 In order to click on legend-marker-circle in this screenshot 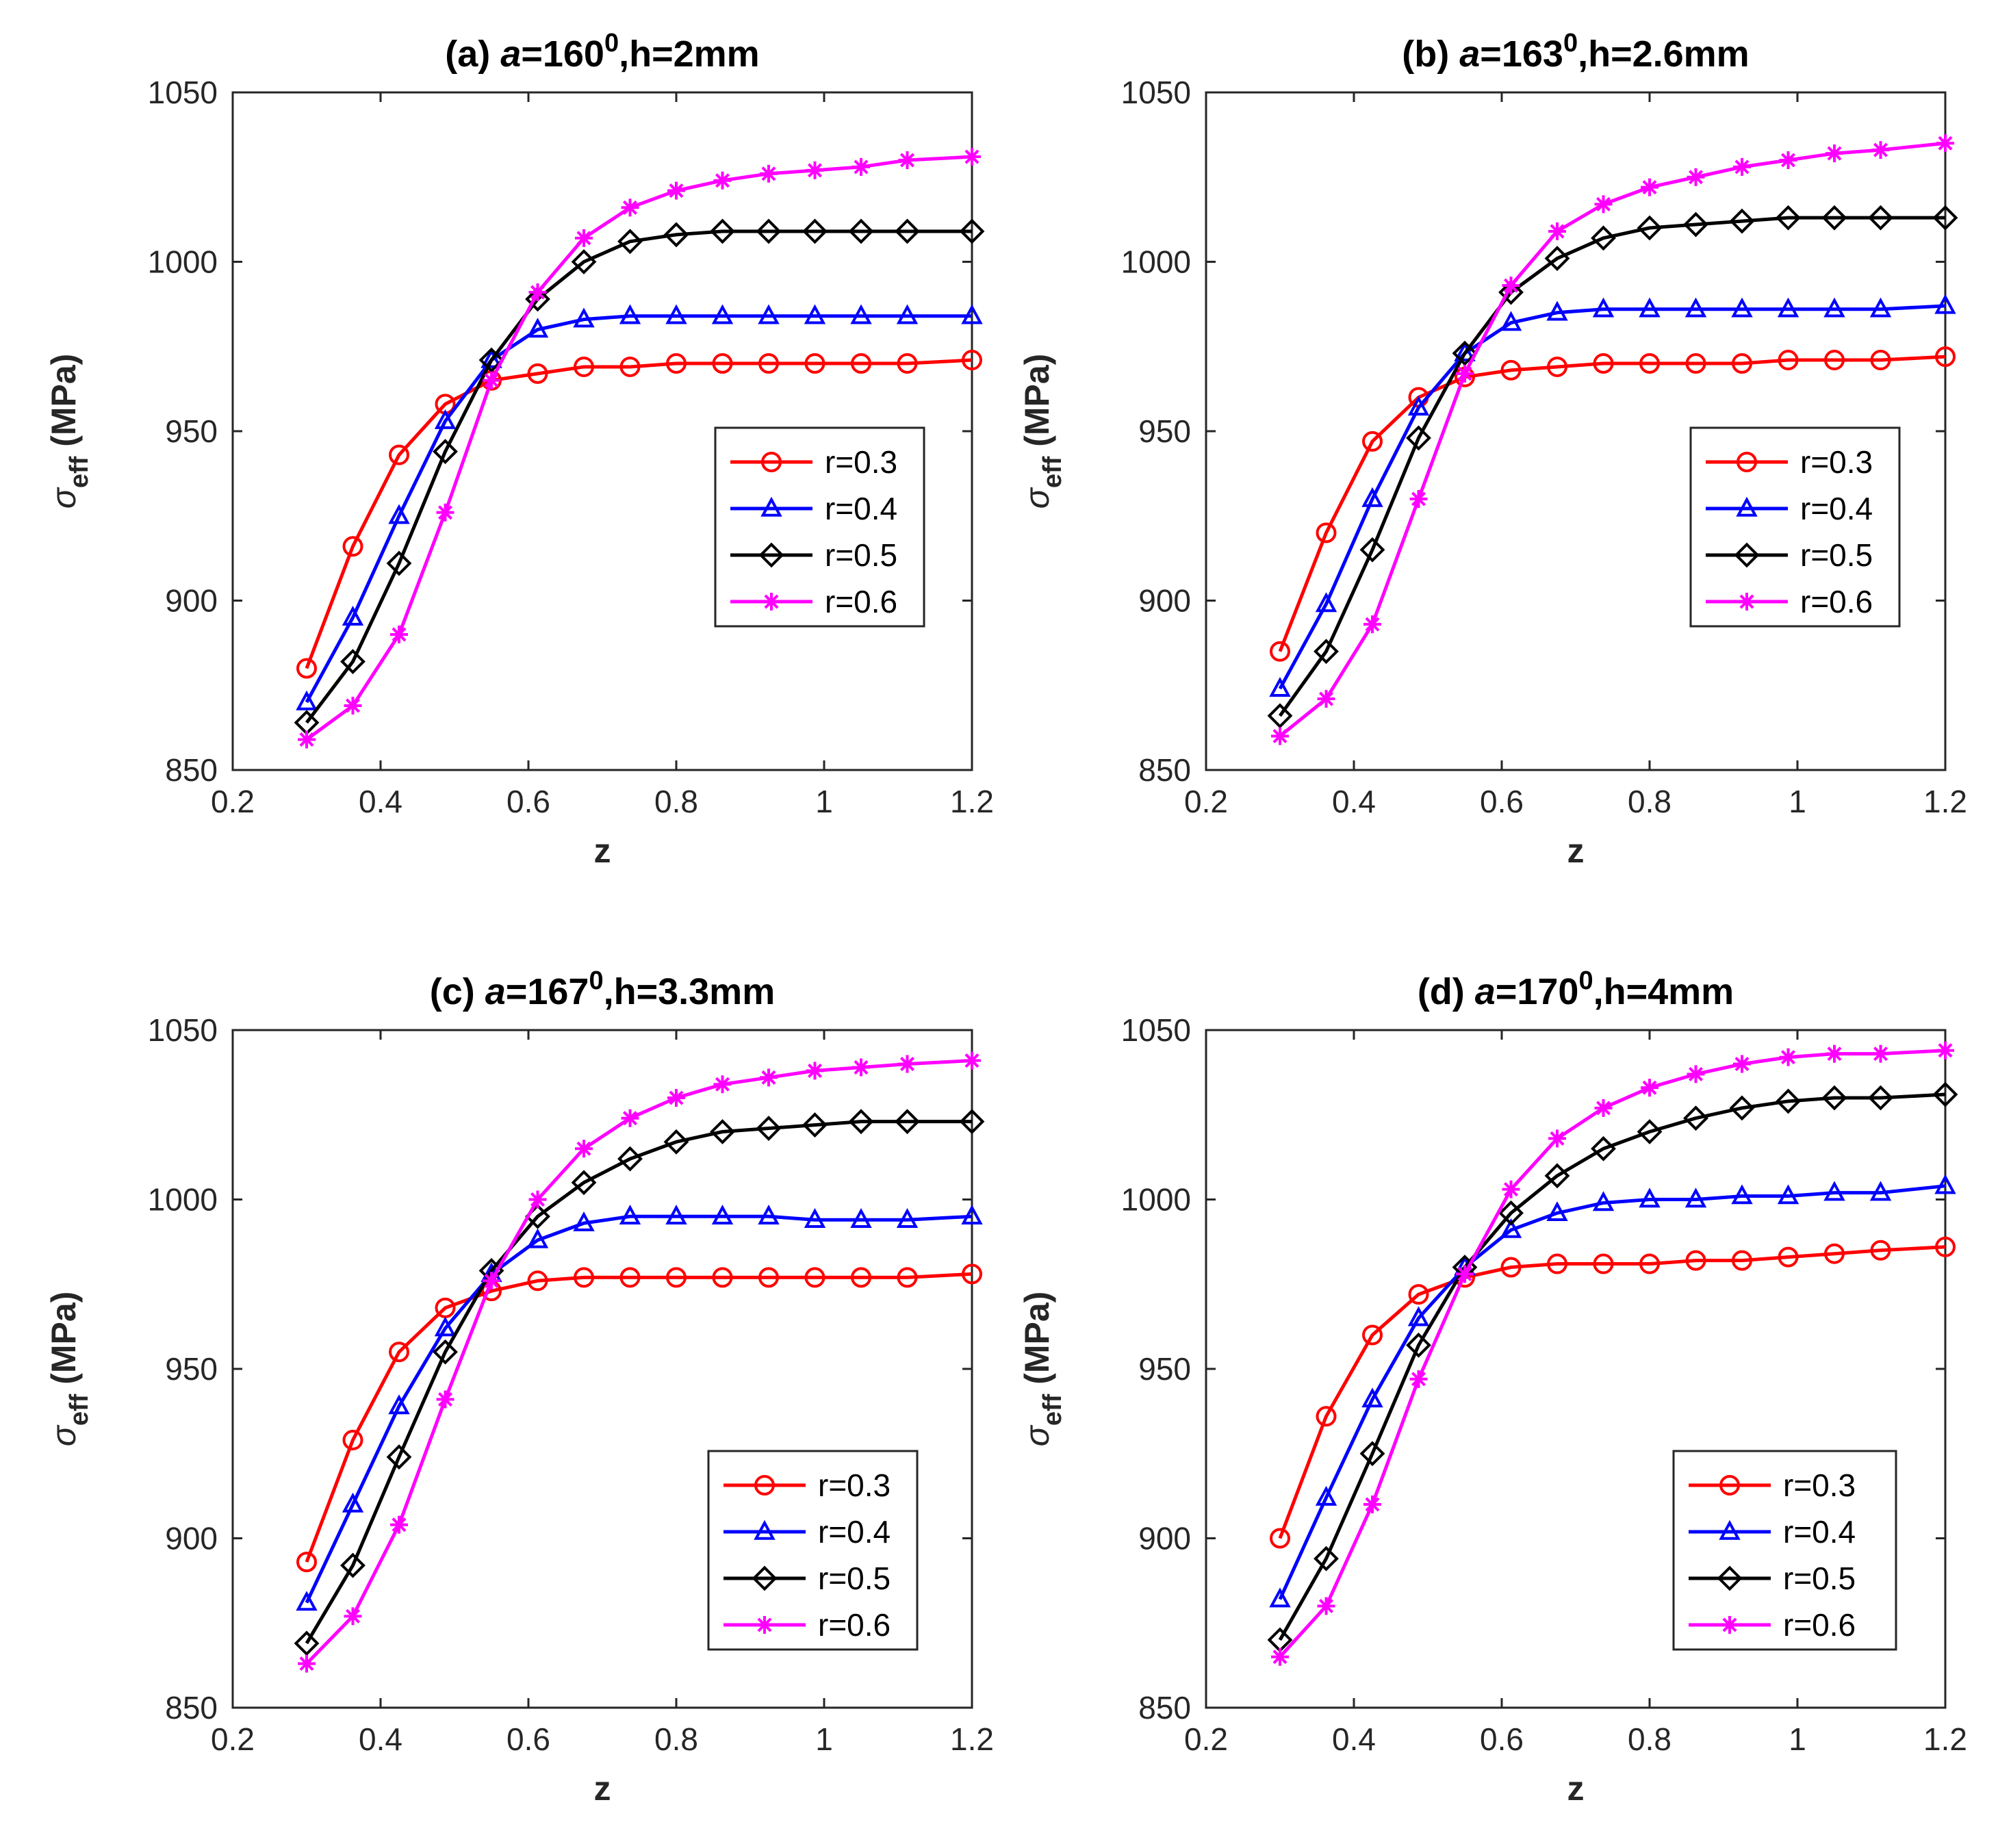, I will do `click(771, 462)`.